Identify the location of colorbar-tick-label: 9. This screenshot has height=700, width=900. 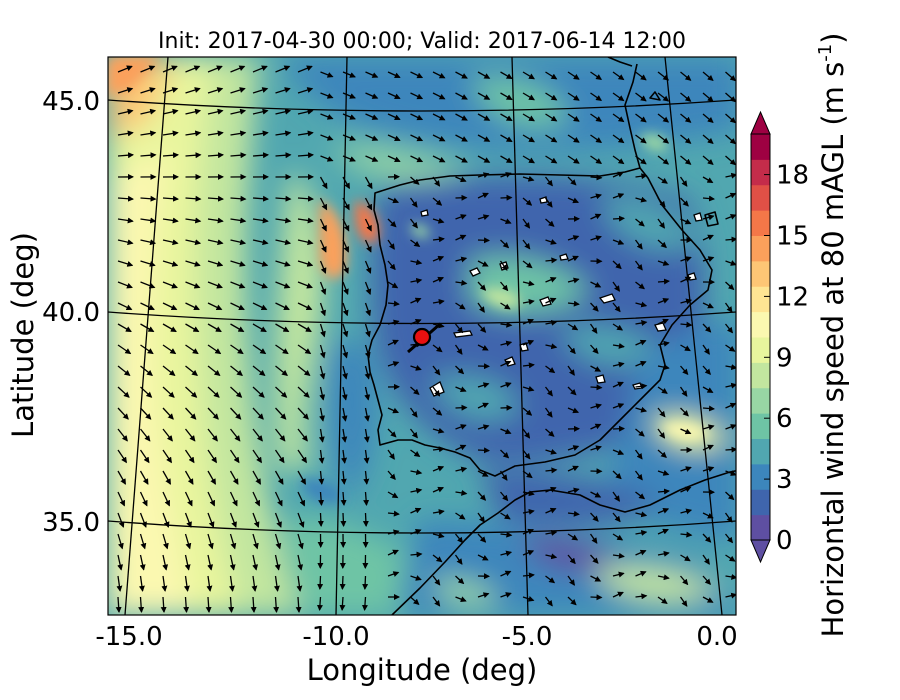
(784, 358).